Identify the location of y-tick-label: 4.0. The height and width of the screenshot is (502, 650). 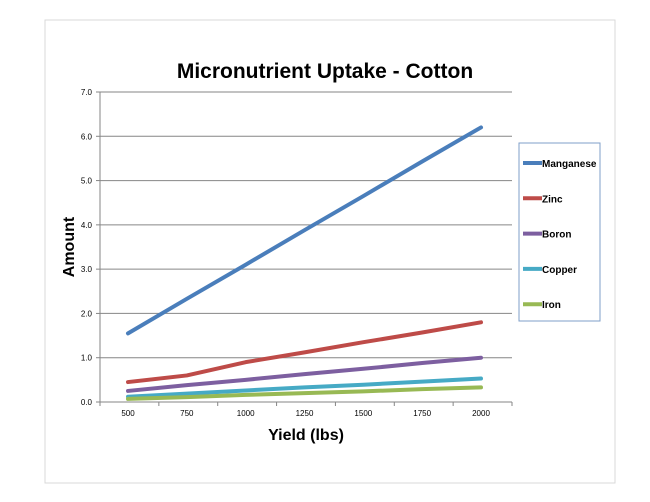
(87, 225).